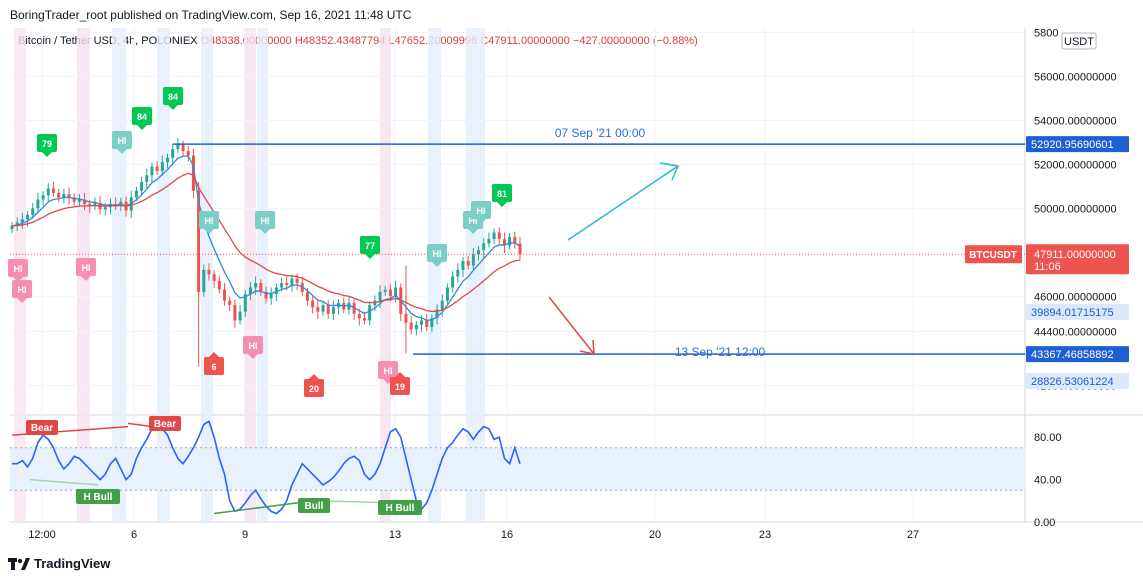  I want to click on footer-brand: TradingView, so click(72, 563).